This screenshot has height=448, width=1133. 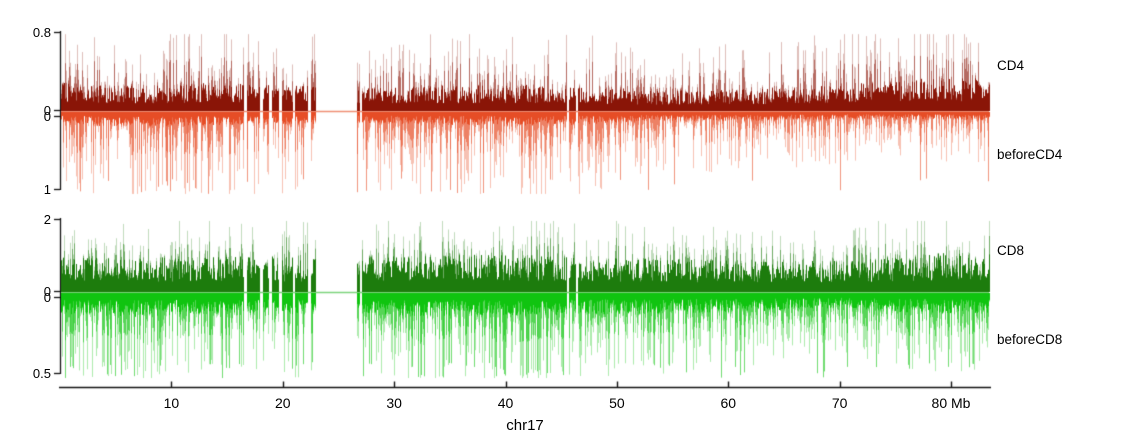 What do you see at coordinates (951, 403) in the screenshot?
I see `x-tick-label: 80 Mb` at bounding box center [951, 403].